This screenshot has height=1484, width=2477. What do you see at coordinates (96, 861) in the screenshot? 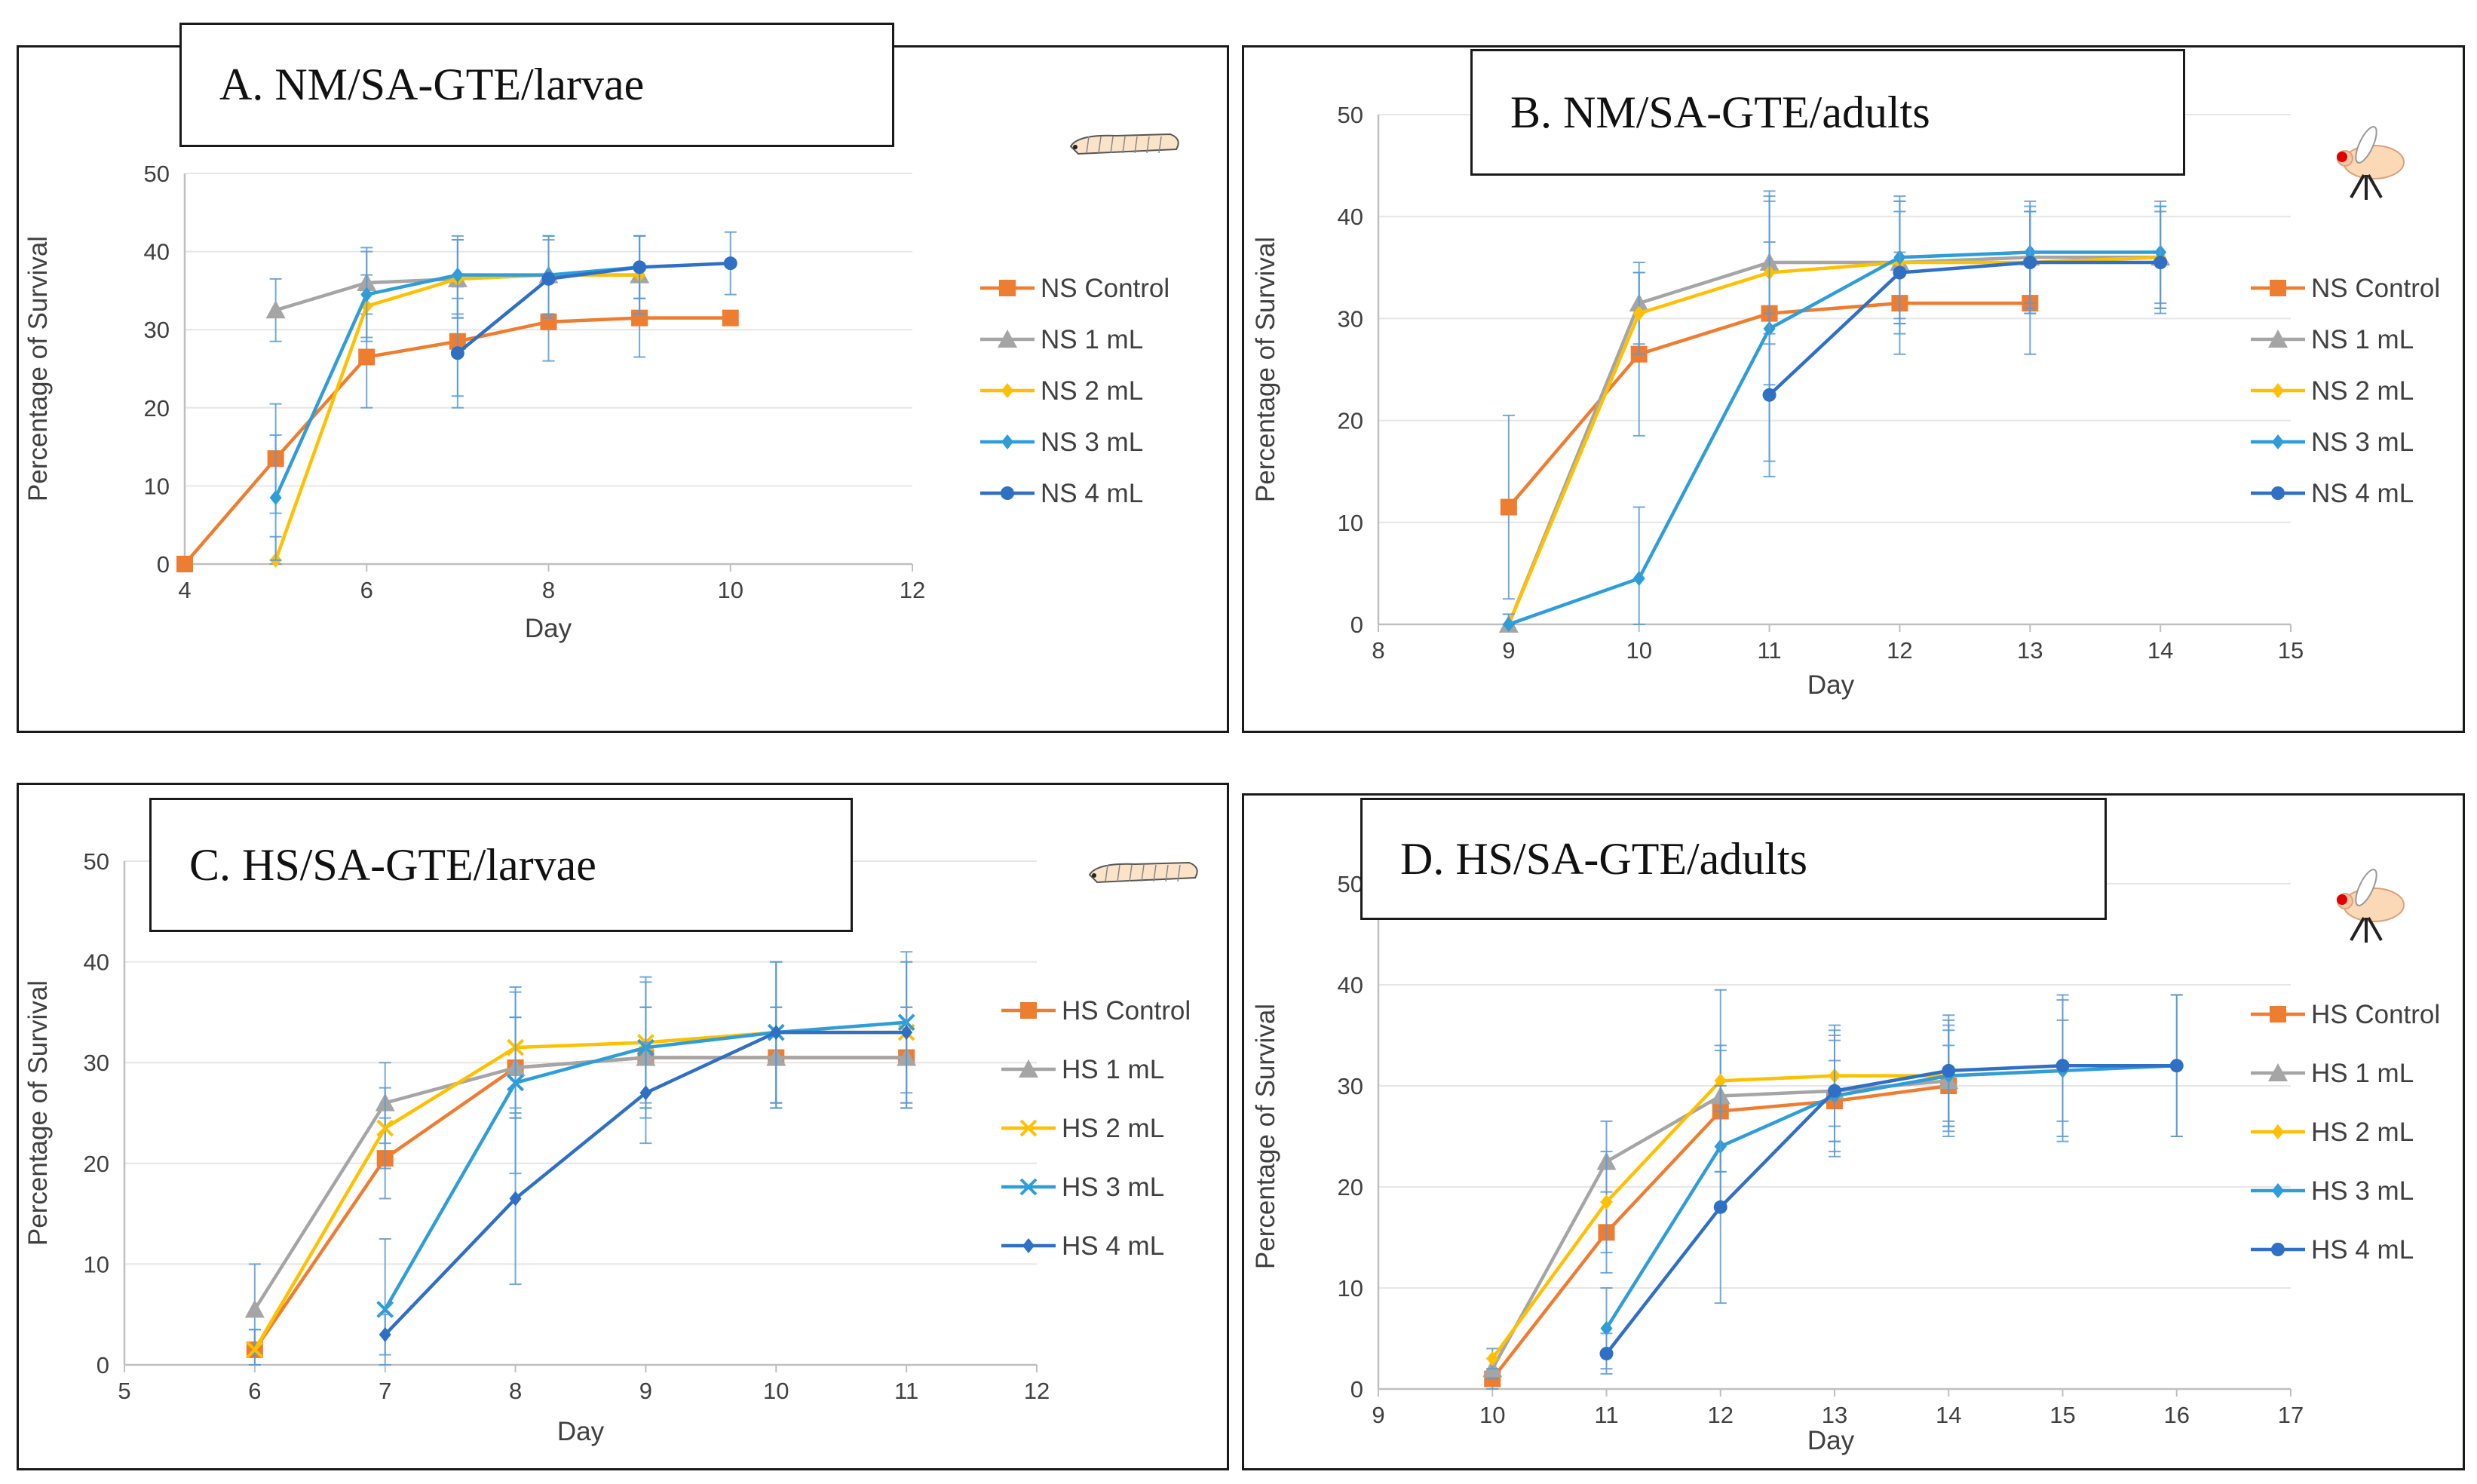
I see `panel-c-ytick-label: 50` at bounding box center [96, 861].